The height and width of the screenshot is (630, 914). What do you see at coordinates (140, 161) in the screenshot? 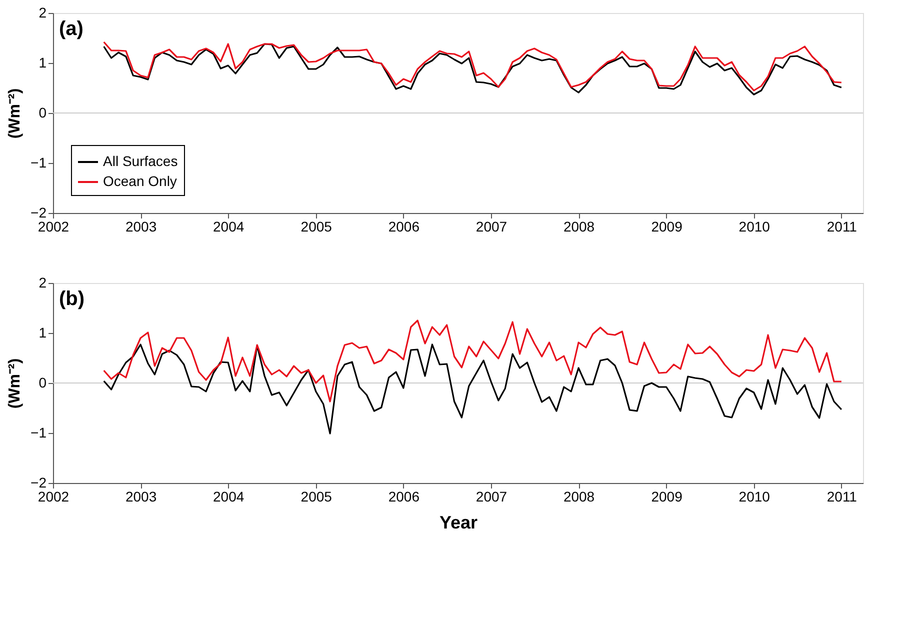
I see `legend-label: All Surfaces` at bounding box center [140, 161].